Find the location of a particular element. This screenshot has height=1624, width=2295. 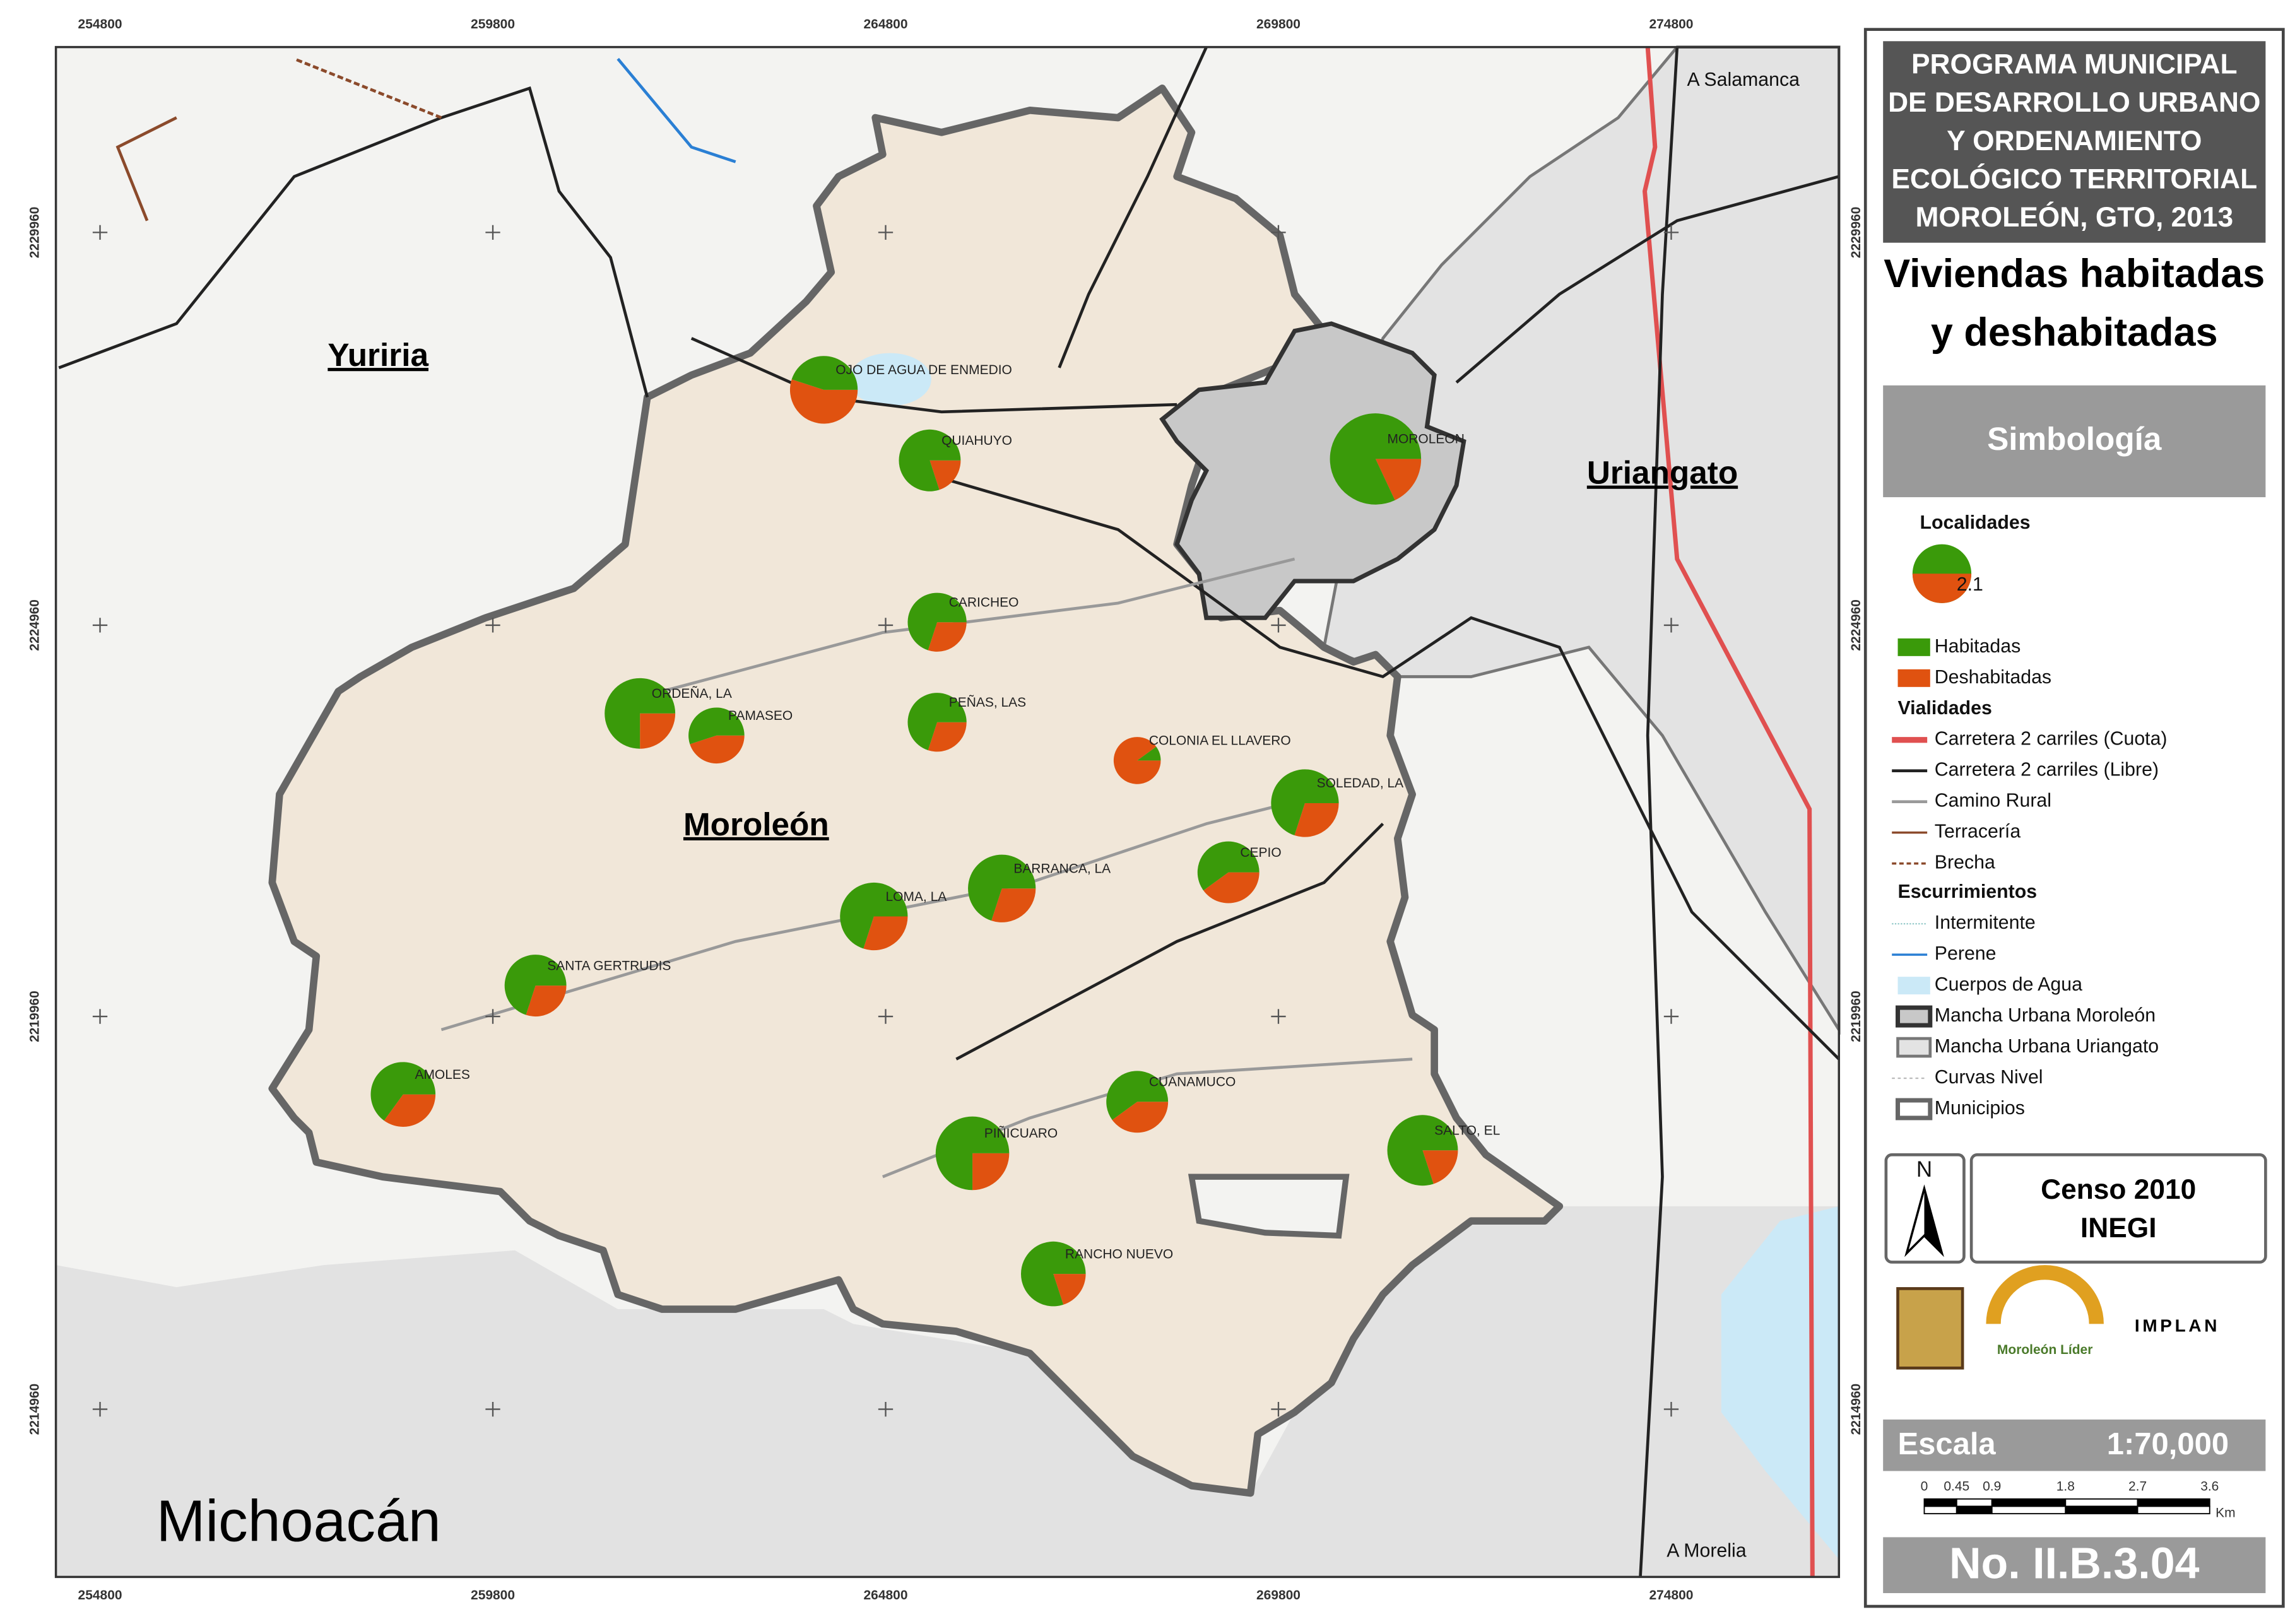

program-line: MOROLEÓN, GTO, 2013 is located at coordinates (2074, 217).